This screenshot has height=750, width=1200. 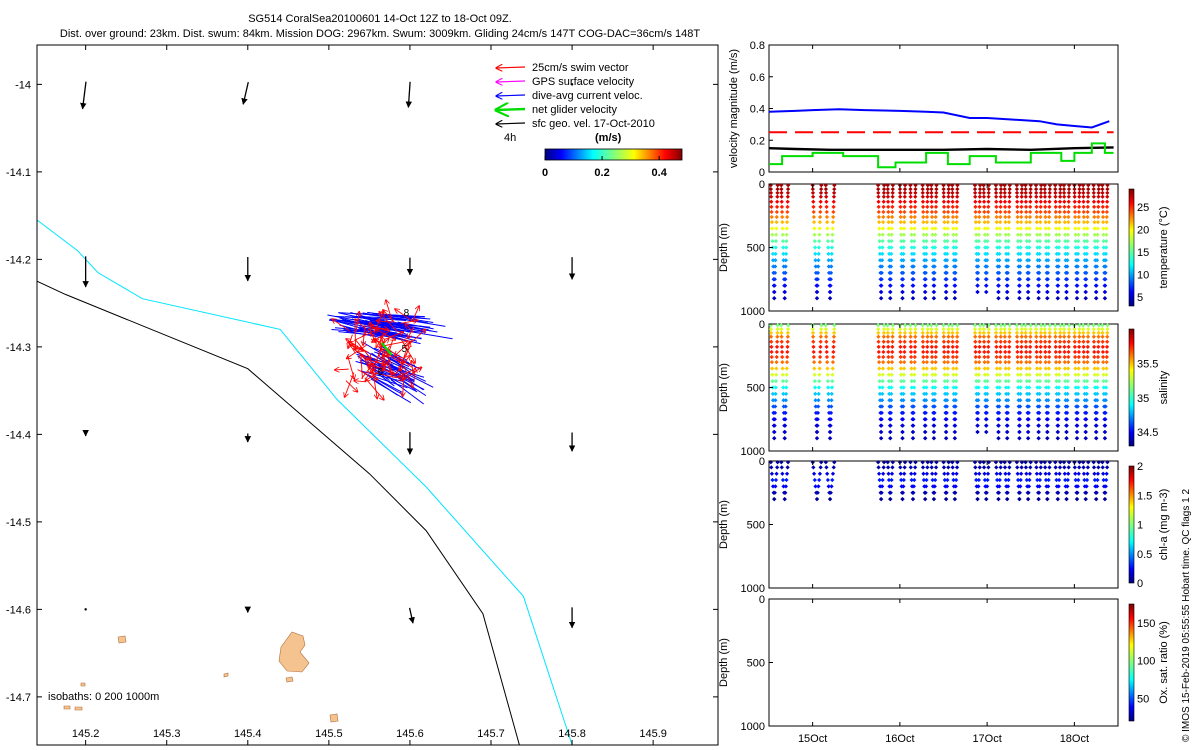 I want to click on colorbar-gradient, so click(x=1131, y=662).